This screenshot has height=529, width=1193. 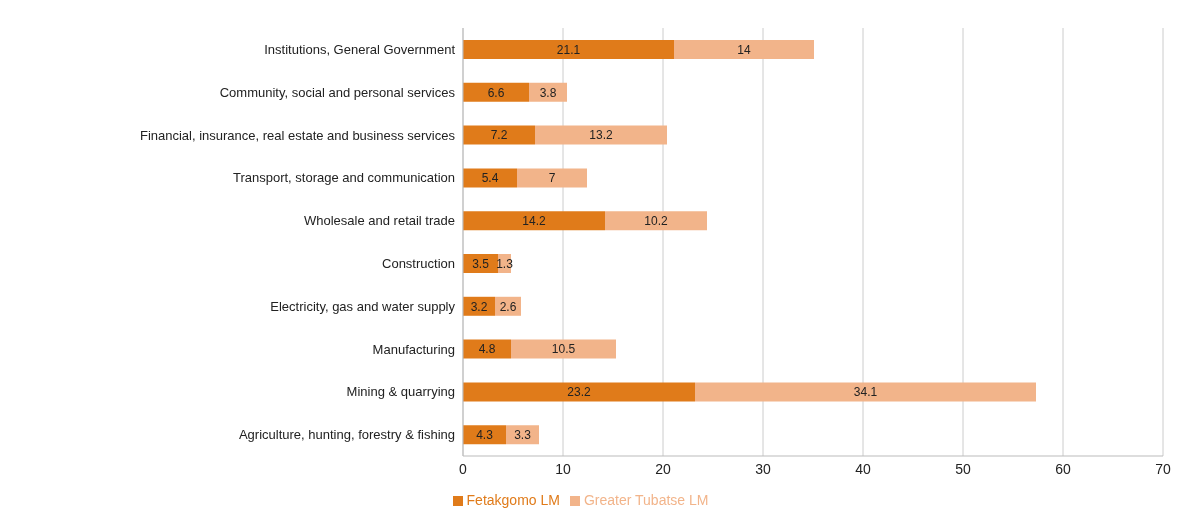 What do you see at coordinates (463, 468) in the screenshot?
I see `x-tick-label: 0` at bounding box center [463, 468].